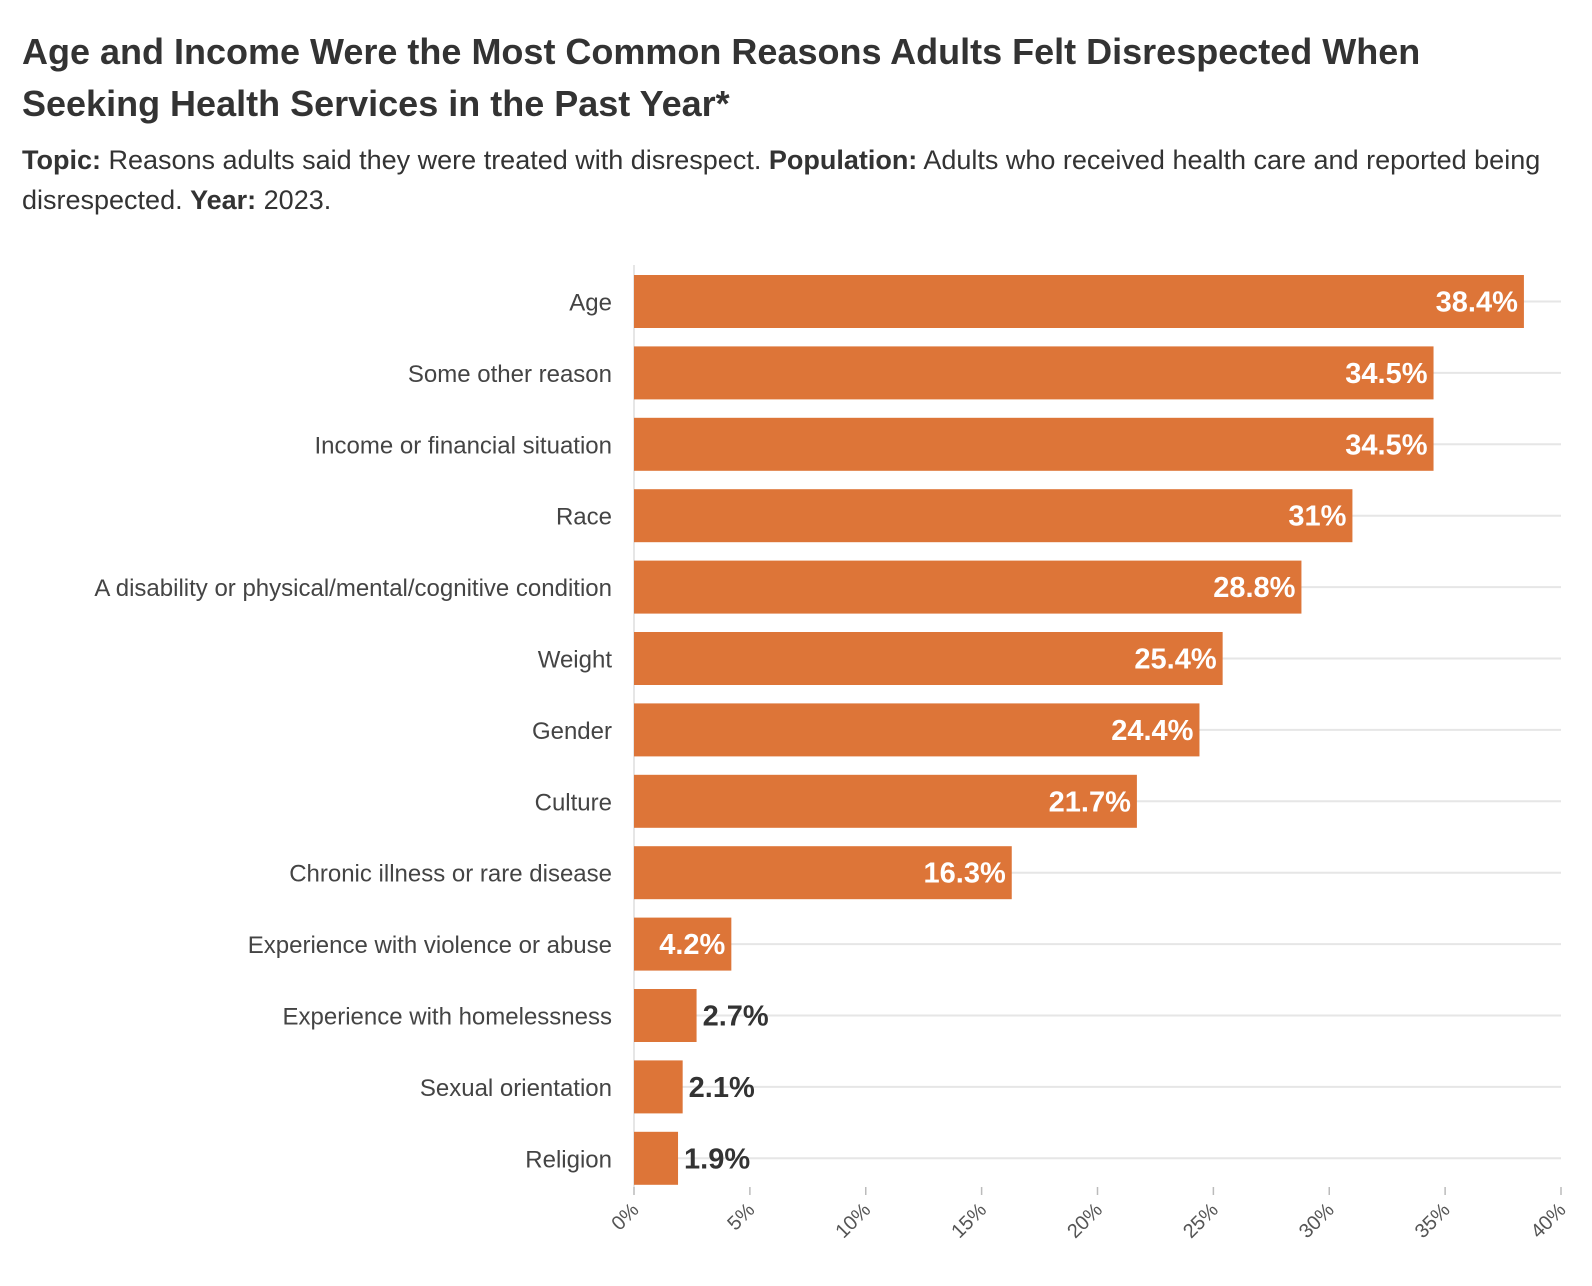 The image size is (1592, 1286). I want to click on category-label: Religion, so click(568, 1159).